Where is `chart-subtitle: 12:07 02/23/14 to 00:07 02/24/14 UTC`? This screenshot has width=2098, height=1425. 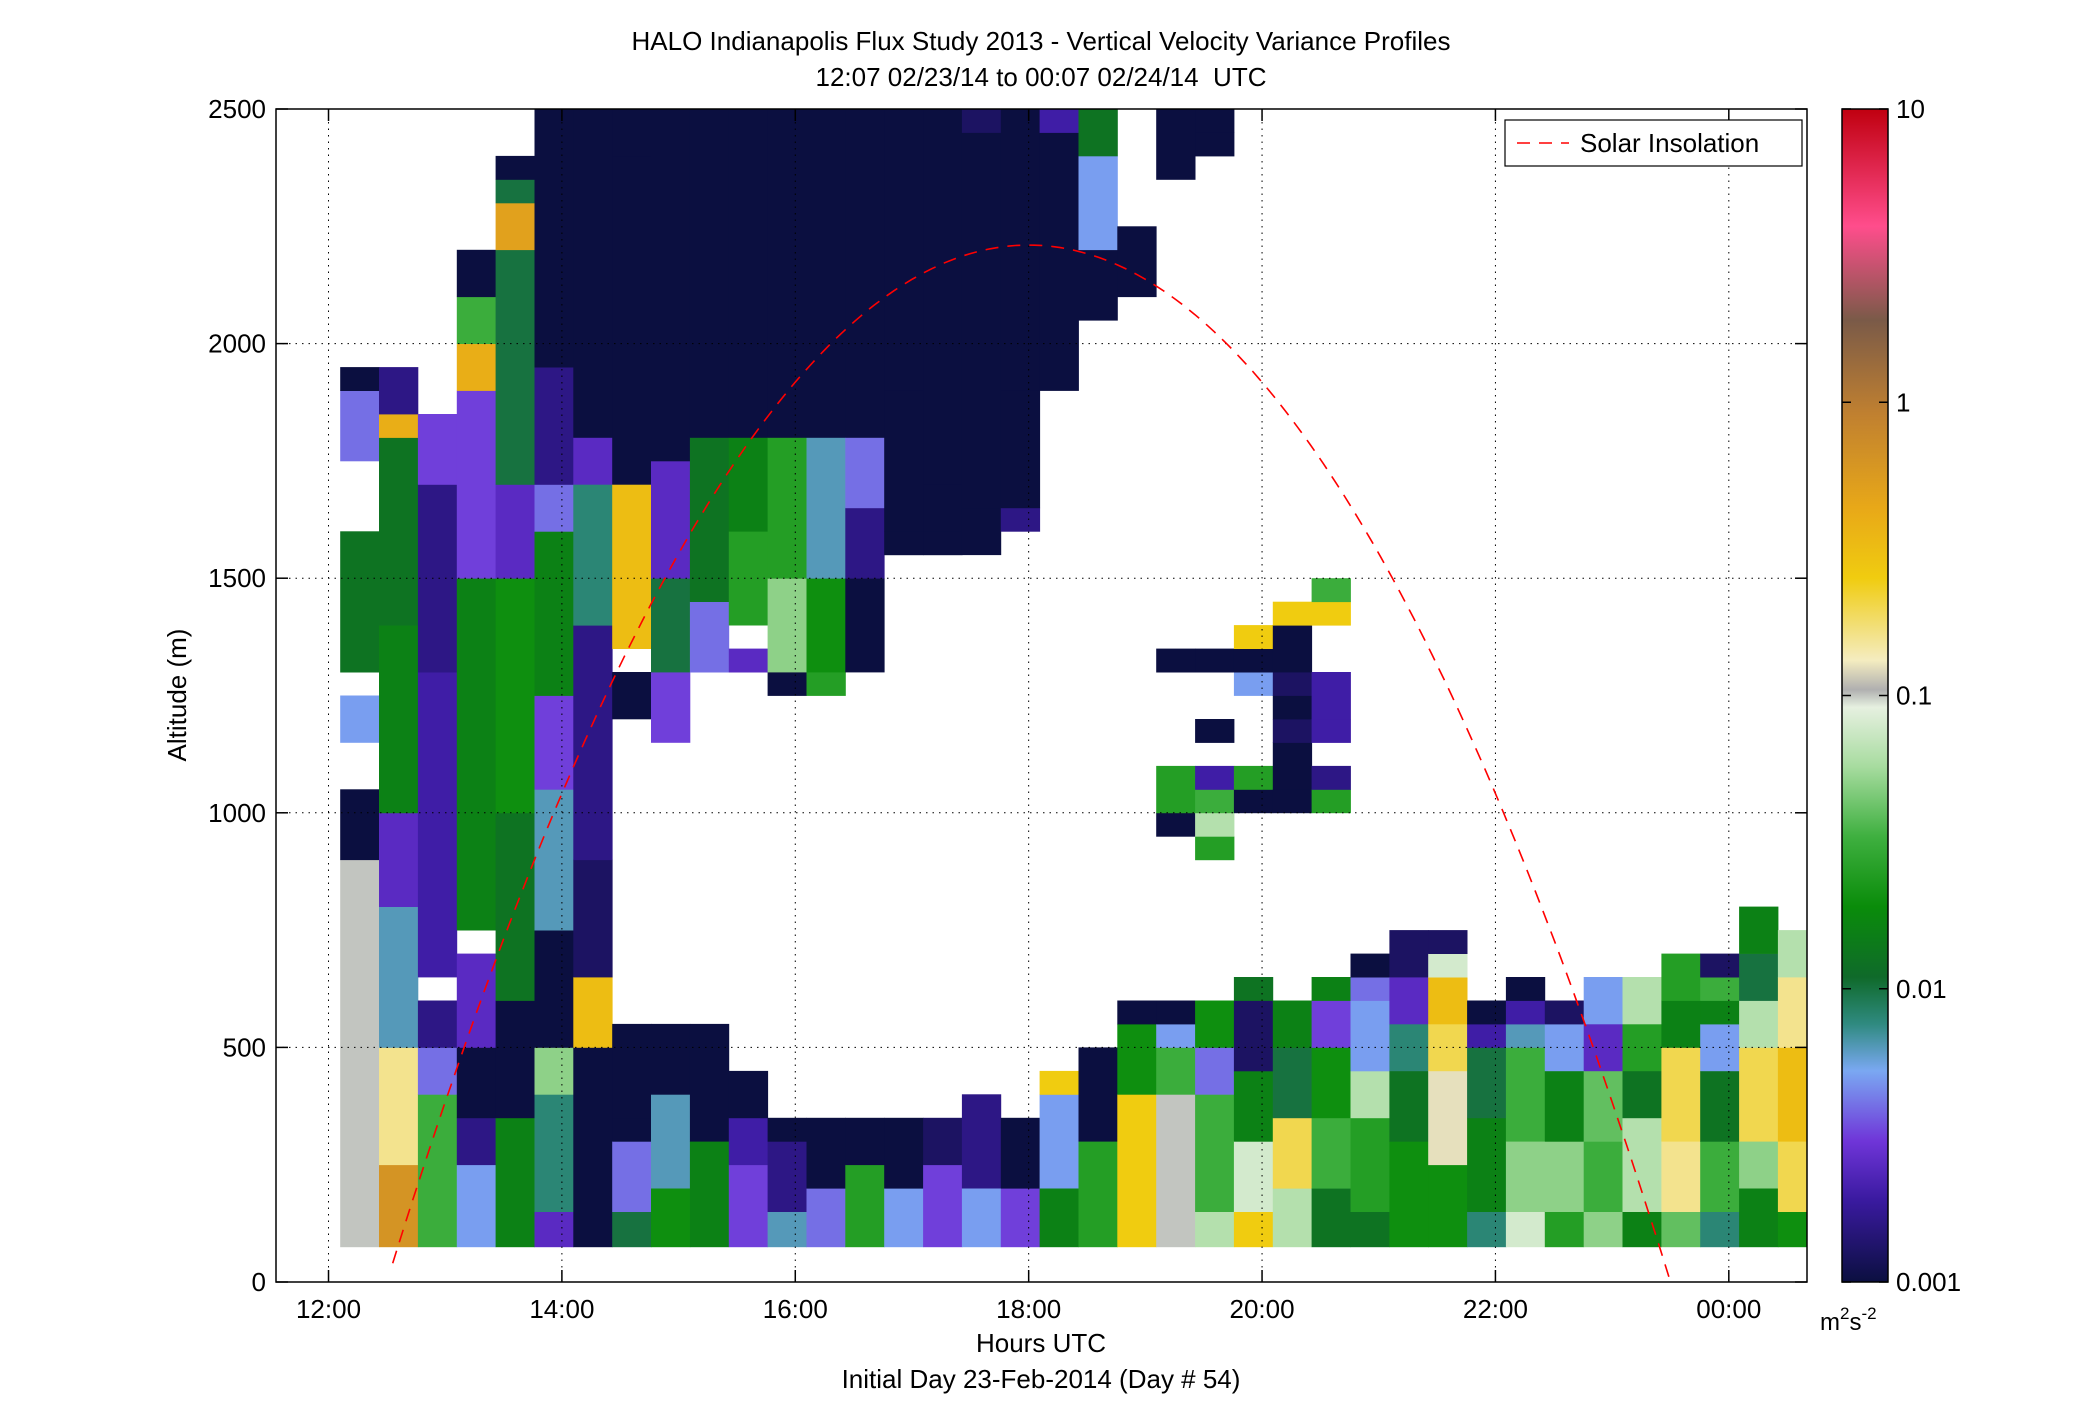
chart-subtitle: 12:07 02/23/14 to 00:07 02/24/14 UTC is located at coordinates (1040, 77).